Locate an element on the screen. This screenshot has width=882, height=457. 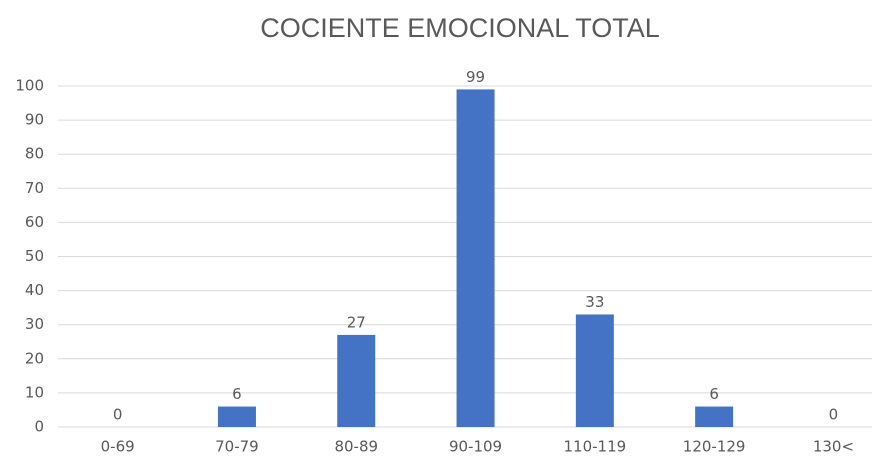
chart-title: COCIENTE EMOCIONAL TOTAL is located at coordinates (460, 28).